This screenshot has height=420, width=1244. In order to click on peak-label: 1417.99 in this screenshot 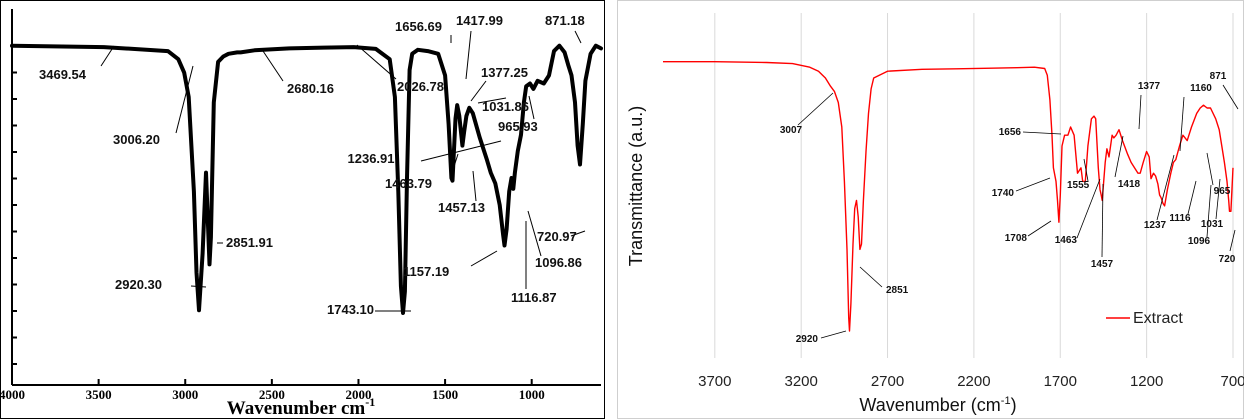, I will do `click(479, 20)`.